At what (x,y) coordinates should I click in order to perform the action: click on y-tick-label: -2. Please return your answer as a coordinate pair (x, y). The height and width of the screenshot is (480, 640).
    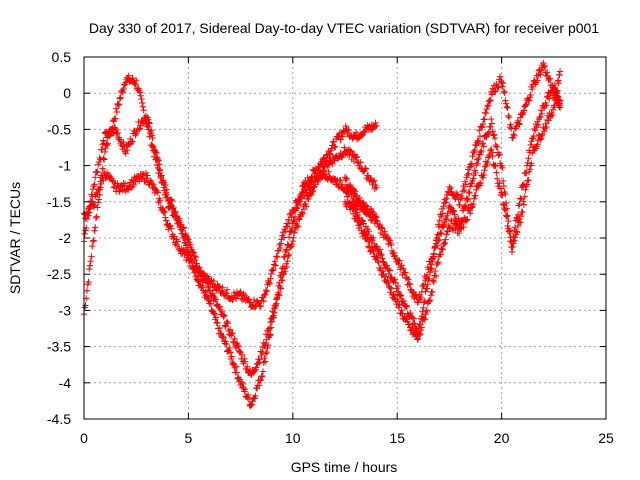
    Looking at the image, I should click on (65, 238).